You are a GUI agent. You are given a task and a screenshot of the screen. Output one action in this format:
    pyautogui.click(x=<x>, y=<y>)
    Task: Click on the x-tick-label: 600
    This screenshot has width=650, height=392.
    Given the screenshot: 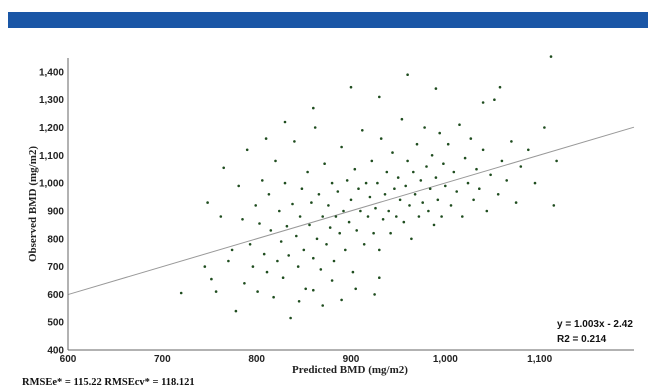 What is the action you would take?
    pyautogui.click(x=68, y=359)
    